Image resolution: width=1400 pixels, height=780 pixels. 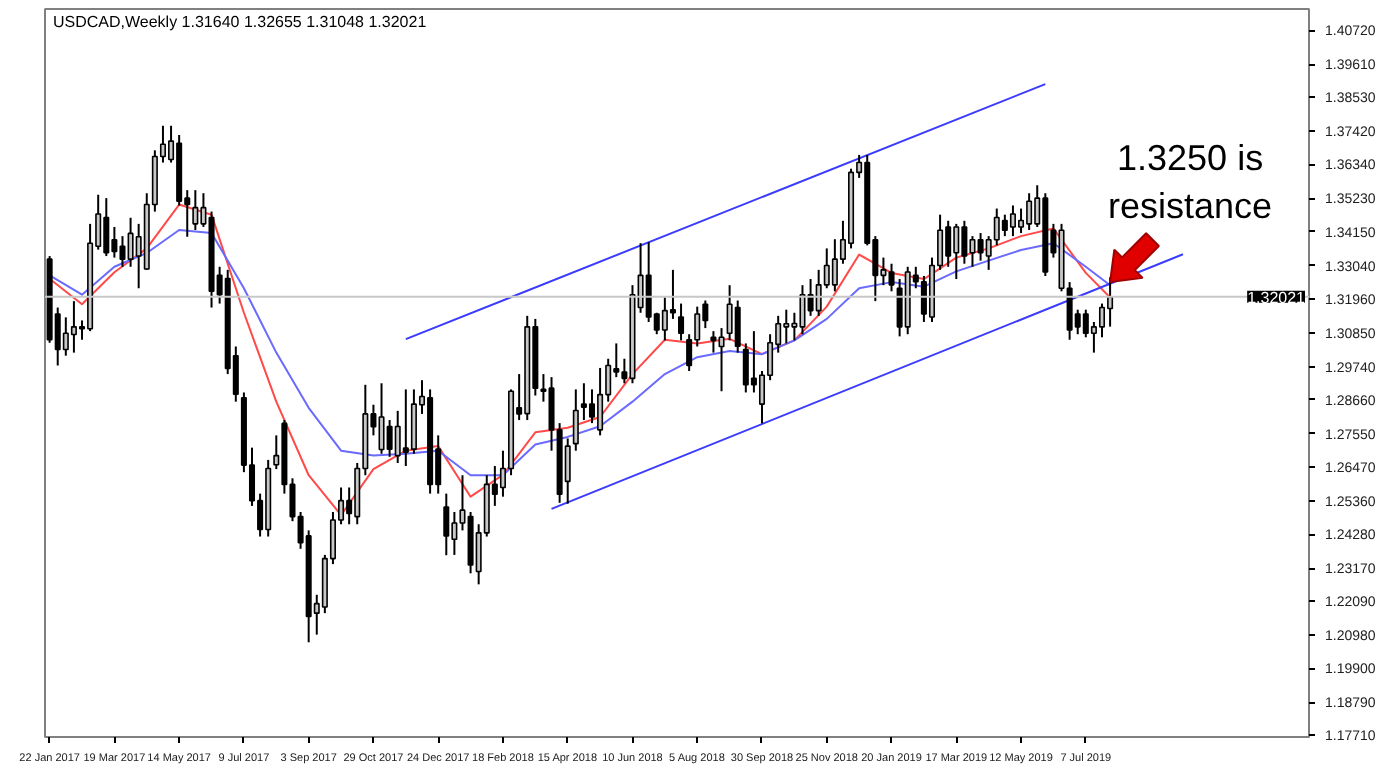 What do you see at coordinates (240, 22) in the screenshot?
I see `chart-title: USDCAD,Weekly 1.31640 1.32655 1.31048 1.32021` at bounding box center [240, 22].